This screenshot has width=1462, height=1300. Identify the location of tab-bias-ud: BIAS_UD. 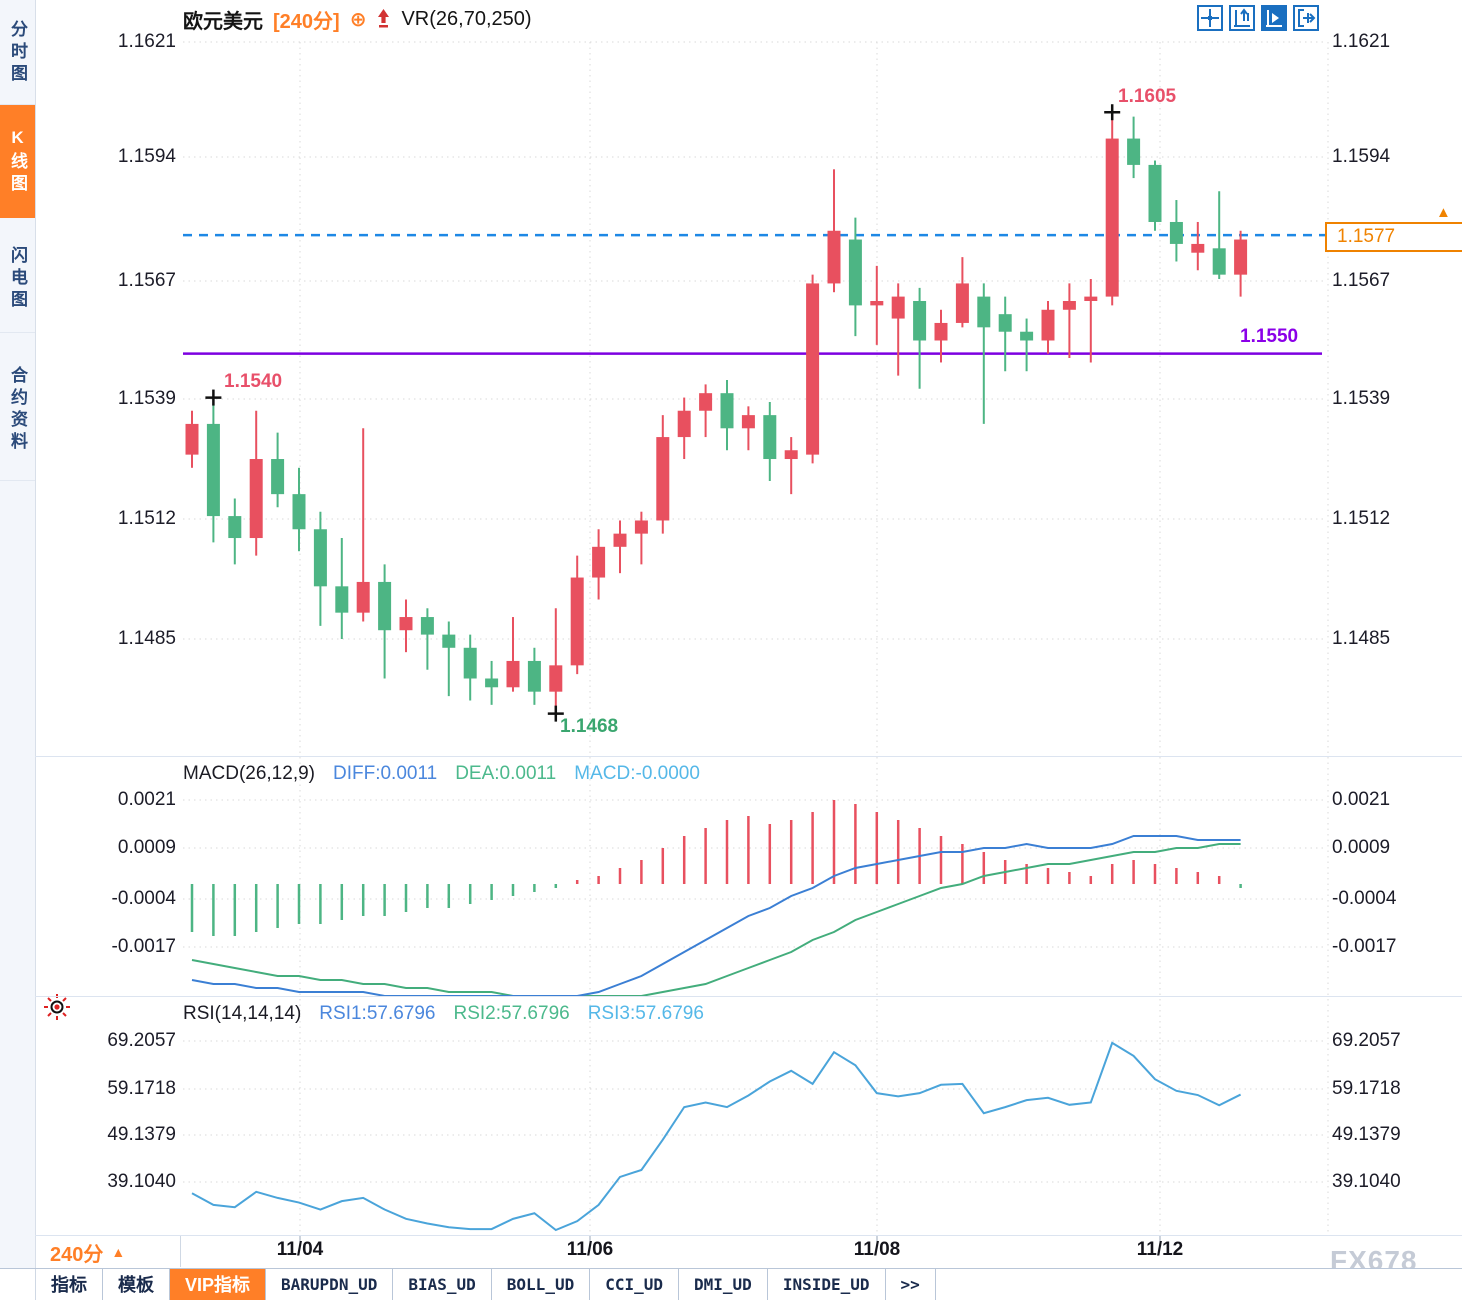
(442, 1284).